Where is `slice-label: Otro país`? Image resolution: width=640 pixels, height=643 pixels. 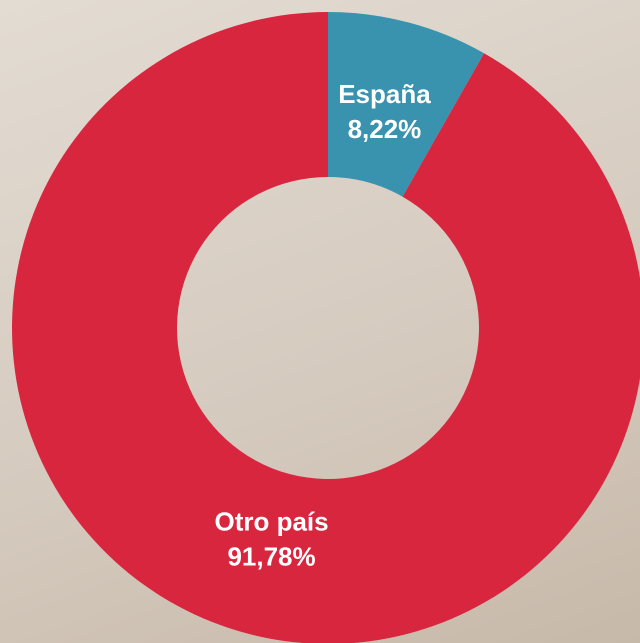
slice-label: Otro país is located at coordinates (271, 522).